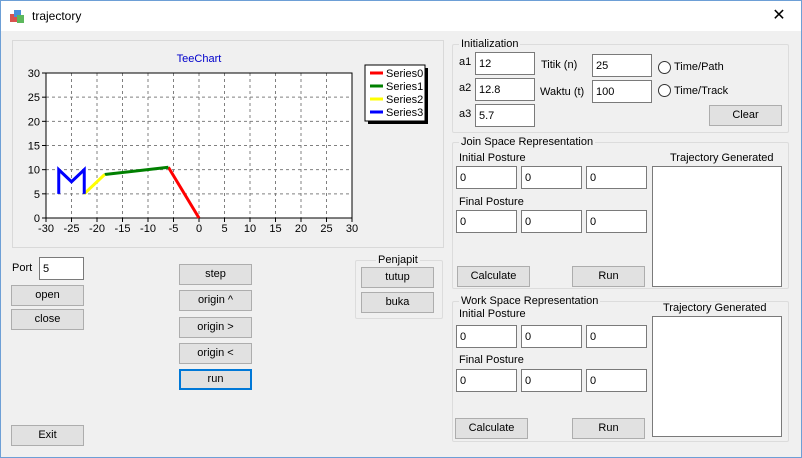 This screenshot has width=802, height=458. Describe the element at coordinates (47, 435) in the screenshot. I see `exit-button: Exit` at that location.